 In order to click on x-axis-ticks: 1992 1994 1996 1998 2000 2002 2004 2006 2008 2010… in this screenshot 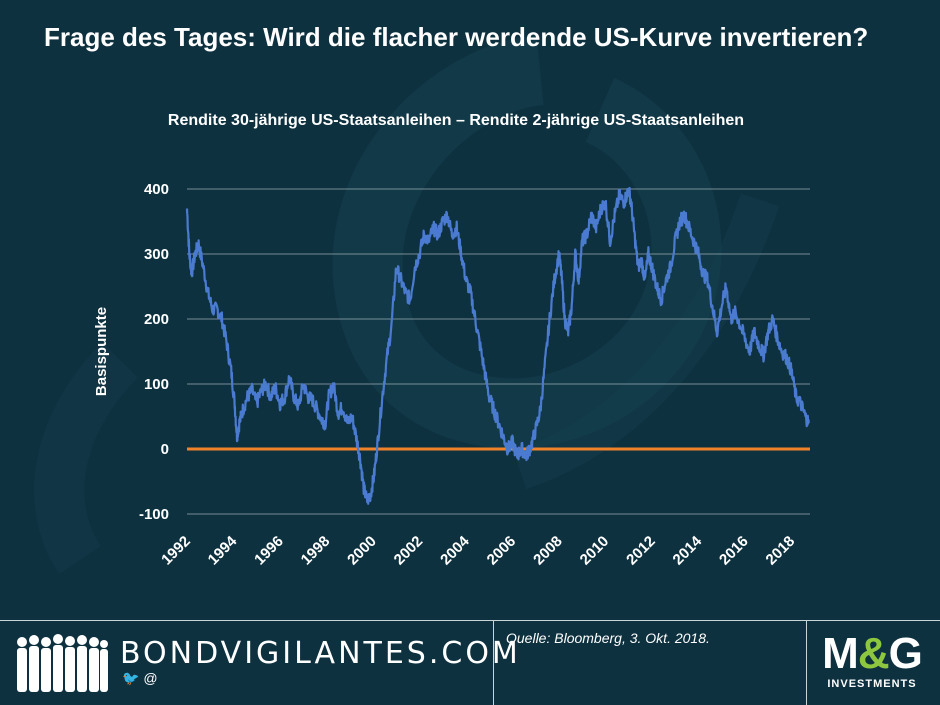, I will do `click(478, 550)`.